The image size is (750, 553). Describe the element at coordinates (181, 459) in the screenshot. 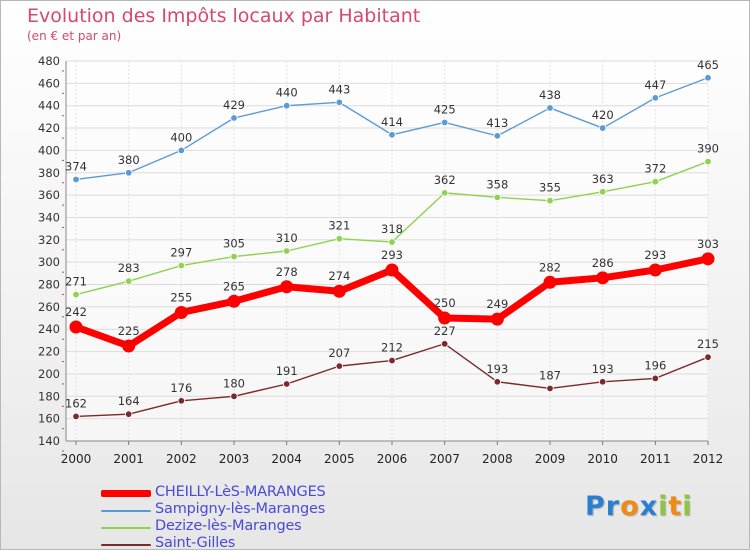

I see `x-tick-label: 2002` at that location.